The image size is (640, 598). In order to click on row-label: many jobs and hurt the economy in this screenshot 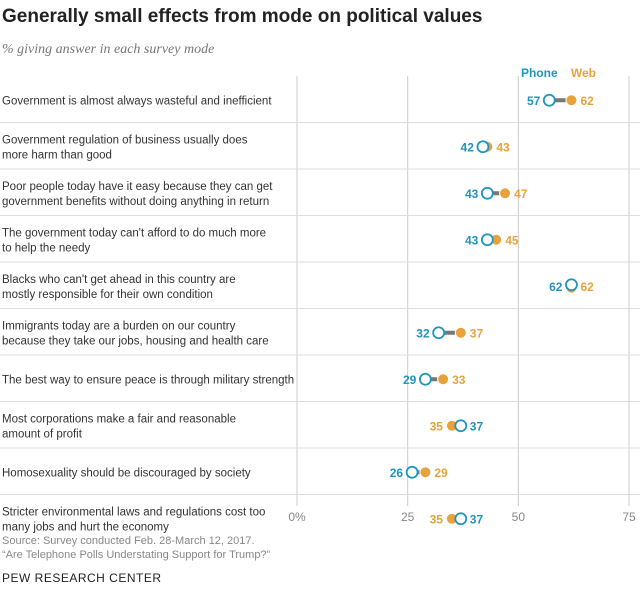, I will do `click(85, 527)`.